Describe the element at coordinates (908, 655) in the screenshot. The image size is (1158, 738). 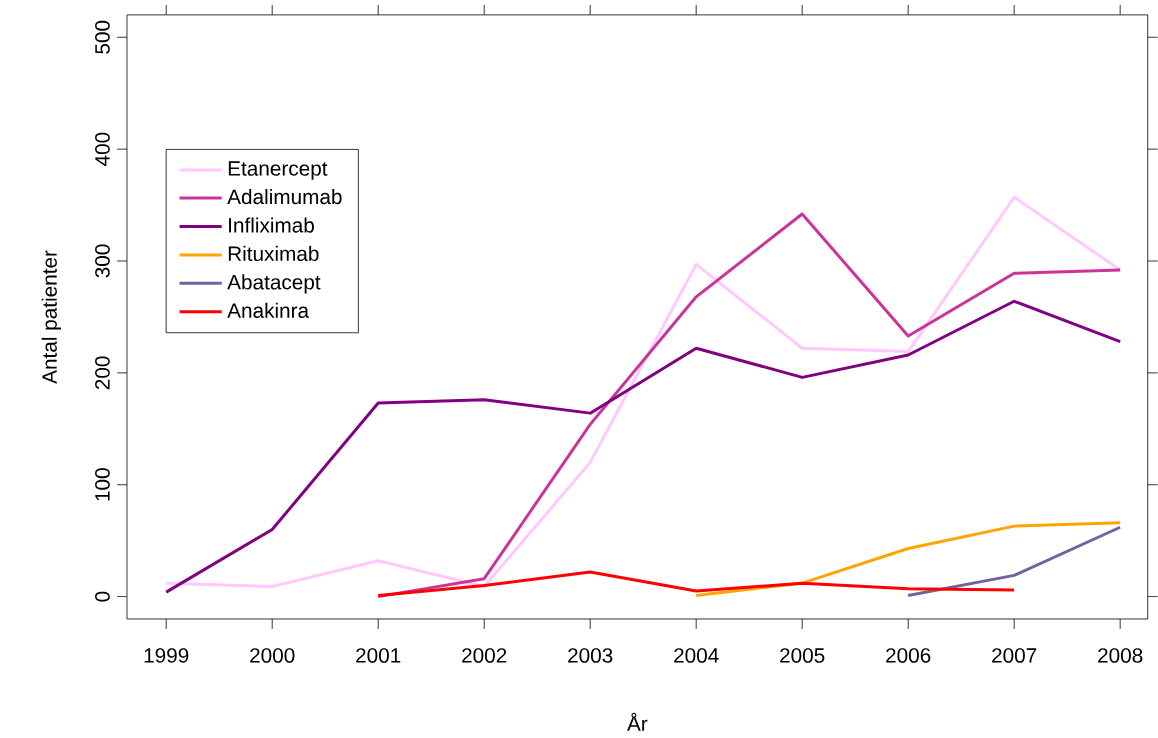
I see `x-tick-label: 2006` at that location.